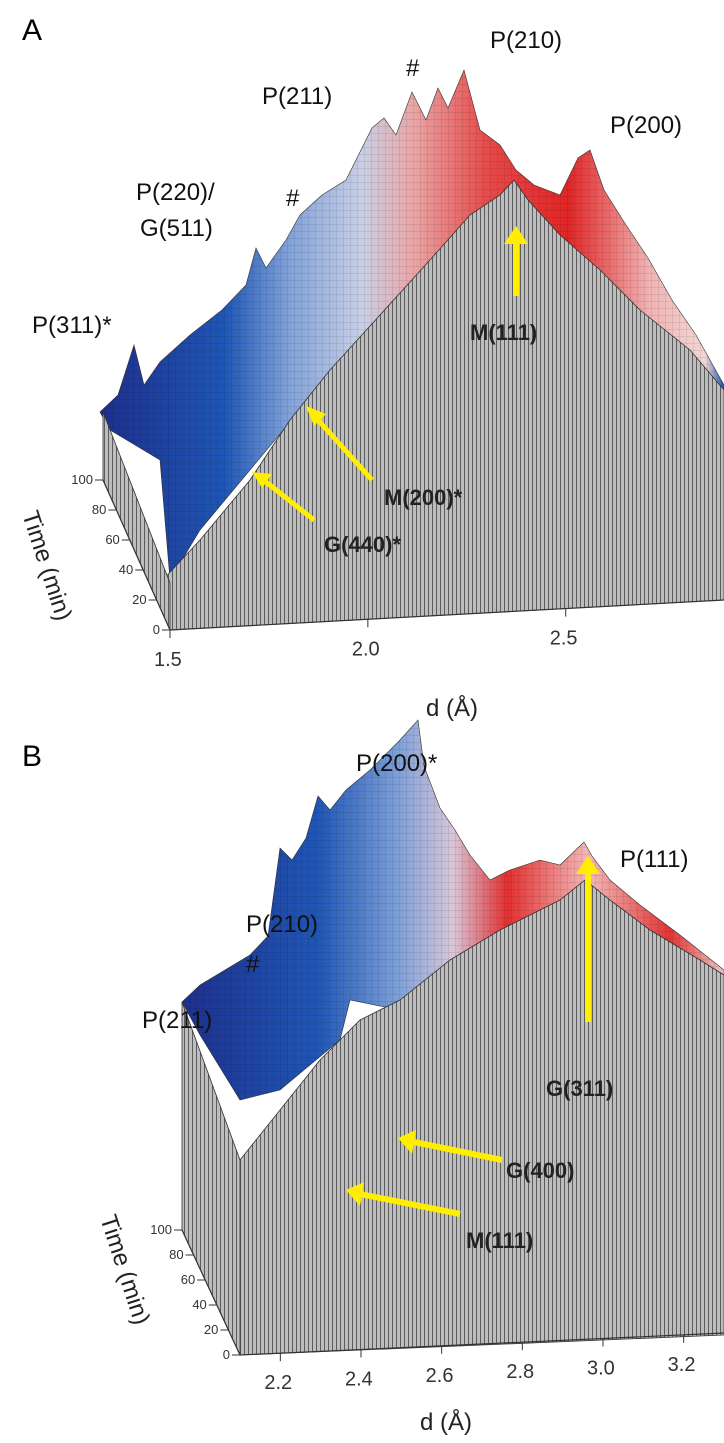  Describe the element at coordinates (156, 629) in the screenshot. I see `panel-a-time-tick-label: 0` at that location.